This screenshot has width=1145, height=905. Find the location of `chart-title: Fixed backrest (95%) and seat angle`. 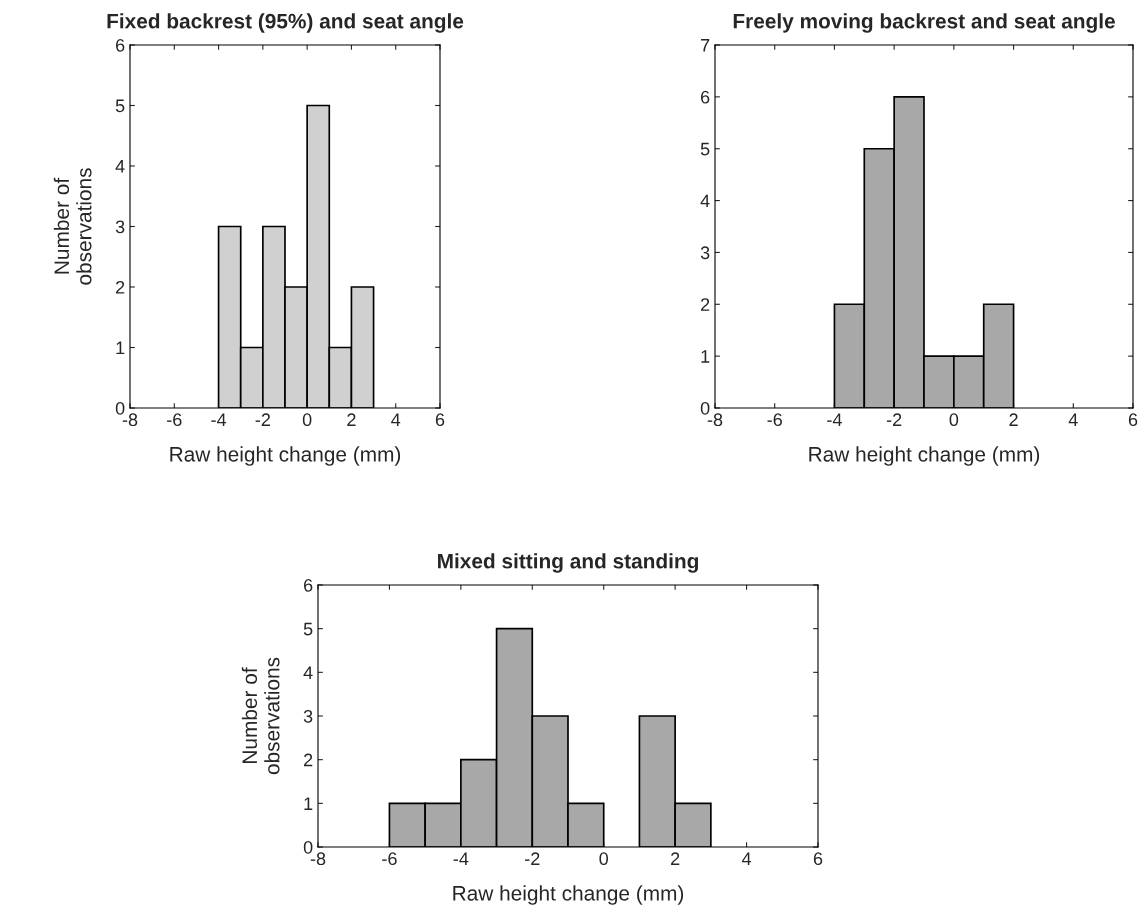

chart-title: Fixed backrest (95%) and seat angle is located at coordinates (285, 23).